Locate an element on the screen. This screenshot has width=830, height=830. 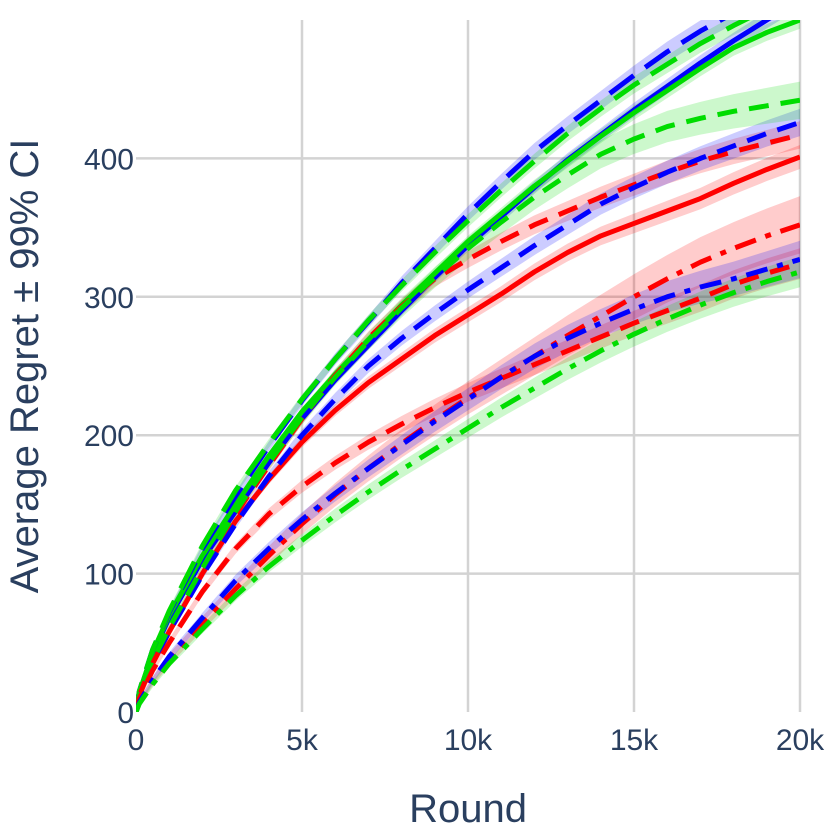
y-tick-labels: 0 100 200 300 400 is located at coordinates (109, 436).